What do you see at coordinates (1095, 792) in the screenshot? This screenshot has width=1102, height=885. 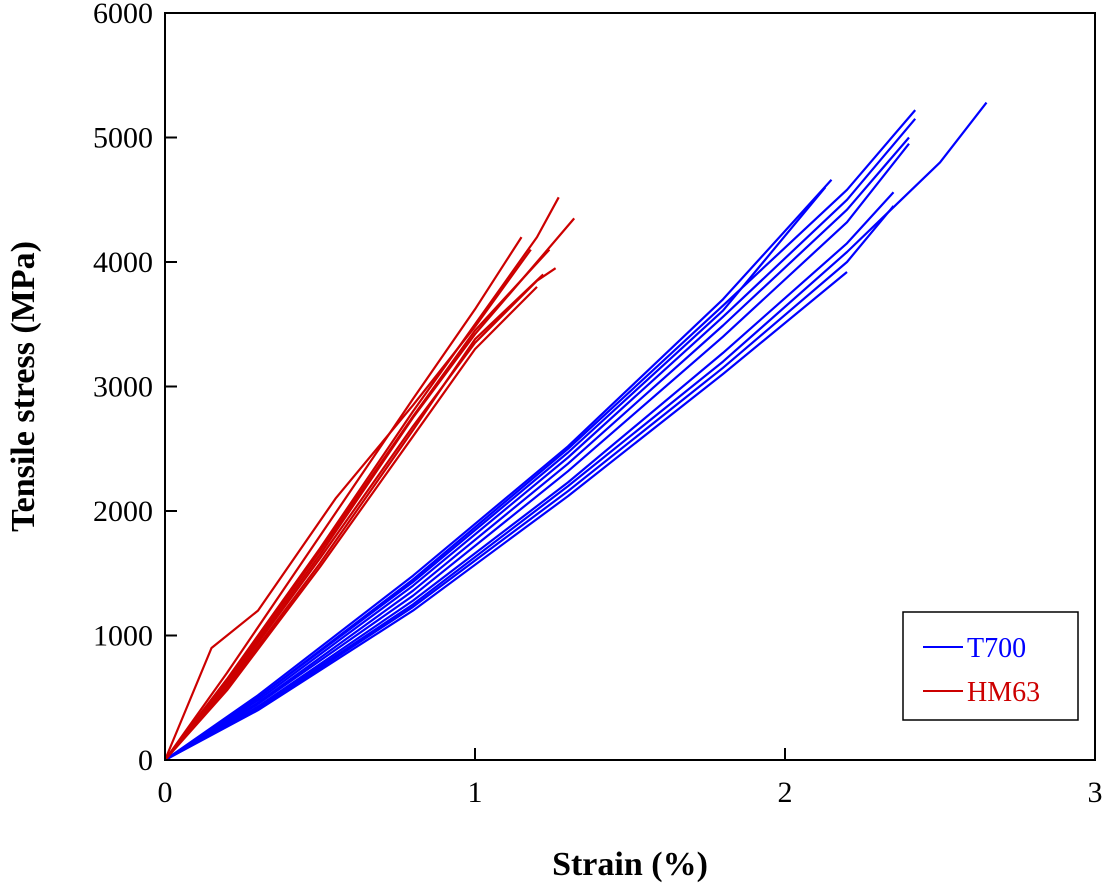 I see `x-tick-label: 3` at bounding box center [1095, 792].